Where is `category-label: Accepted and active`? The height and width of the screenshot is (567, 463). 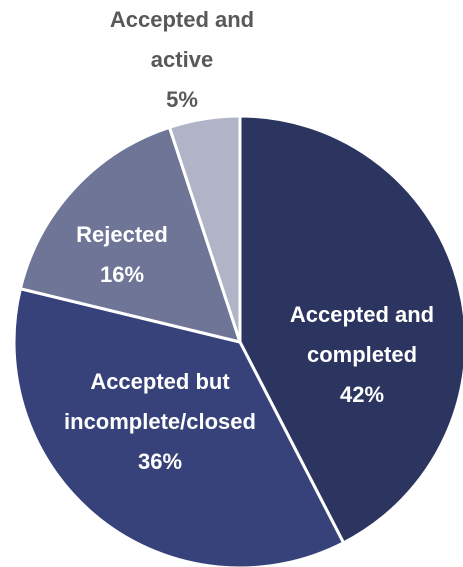
category-label: Accepted and active is located at coordinates (182, 39).